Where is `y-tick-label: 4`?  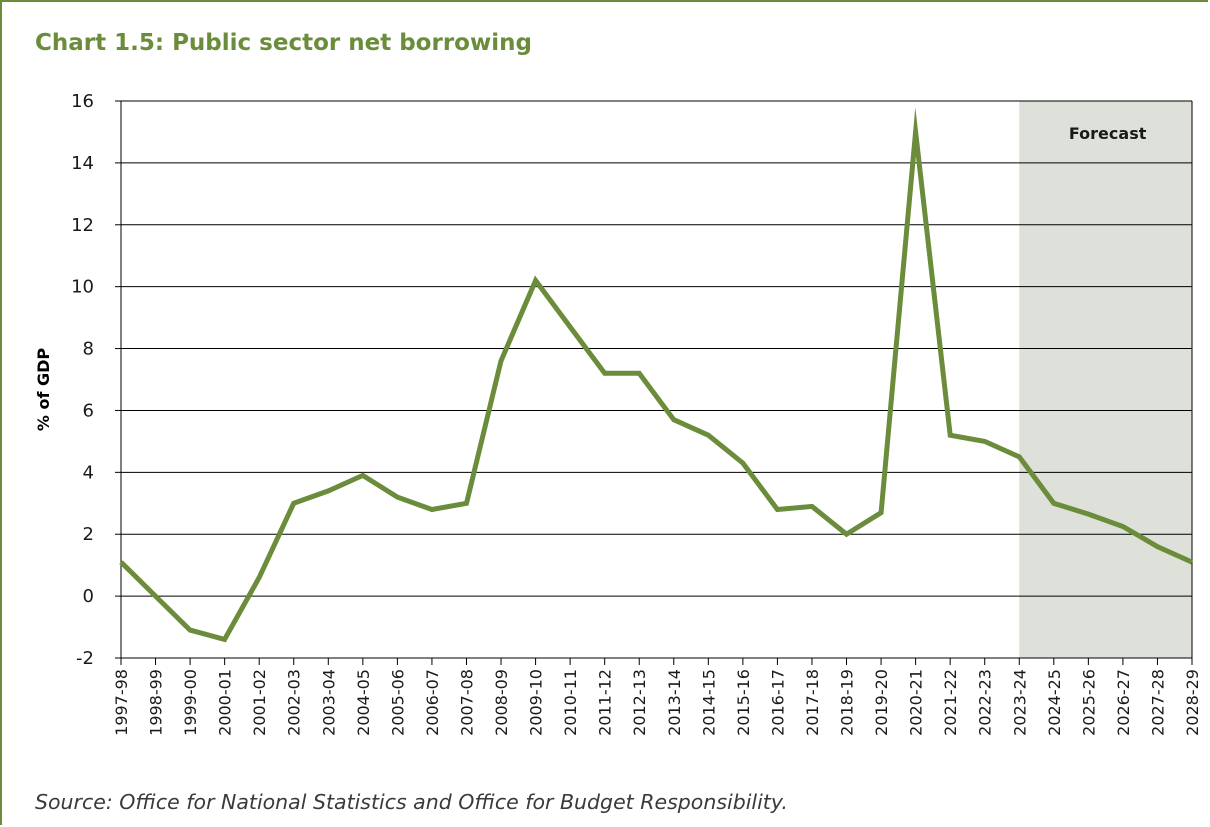 y-tick-label: 4 is located at coordinates (88, 472).